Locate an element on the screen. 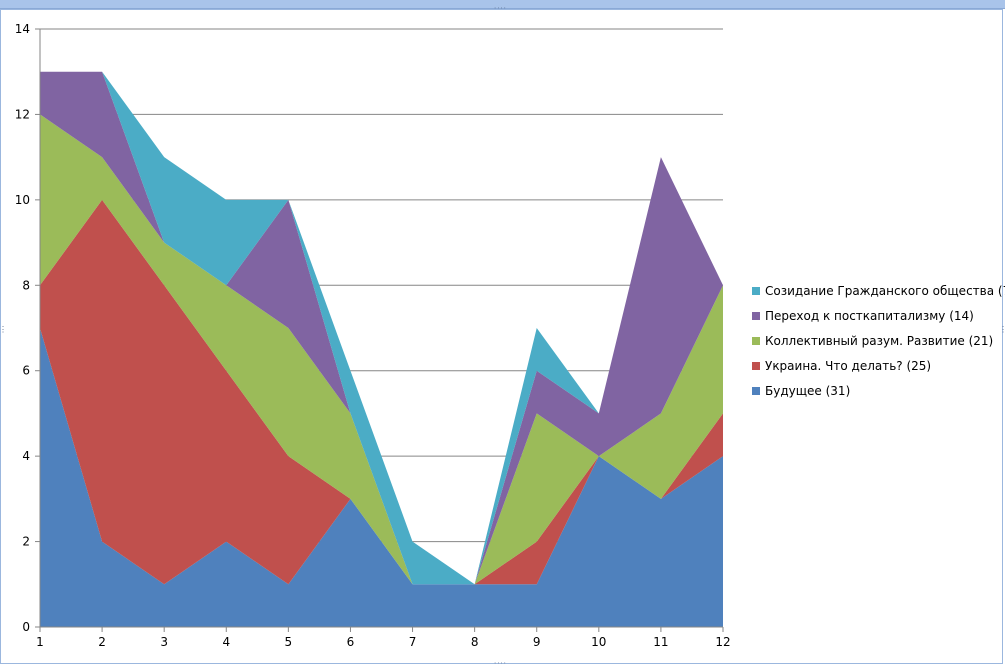 The width and height of the screenshot is (1005, 667). legend-item-1: Украина. Что делать? (25) is located at coordinates (878, 365).